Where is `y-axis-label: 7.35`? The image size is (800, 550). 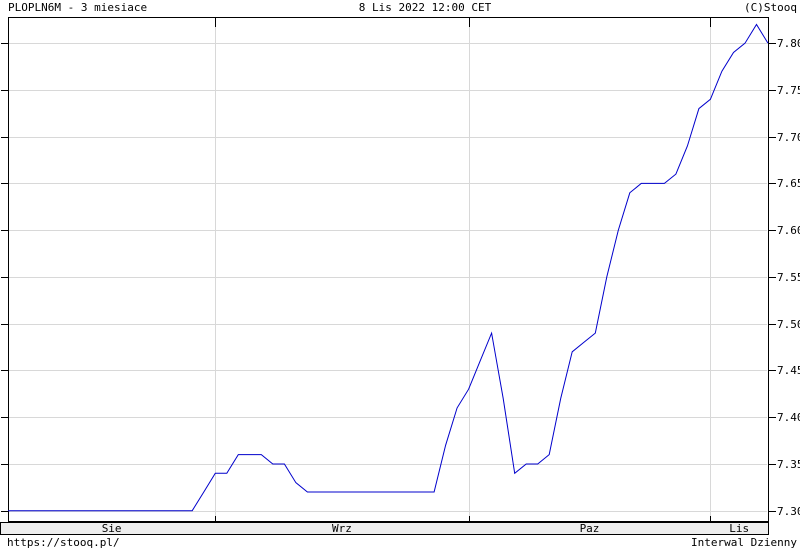
y-axis-label: 7.35 is located at coordinates (788, 464).